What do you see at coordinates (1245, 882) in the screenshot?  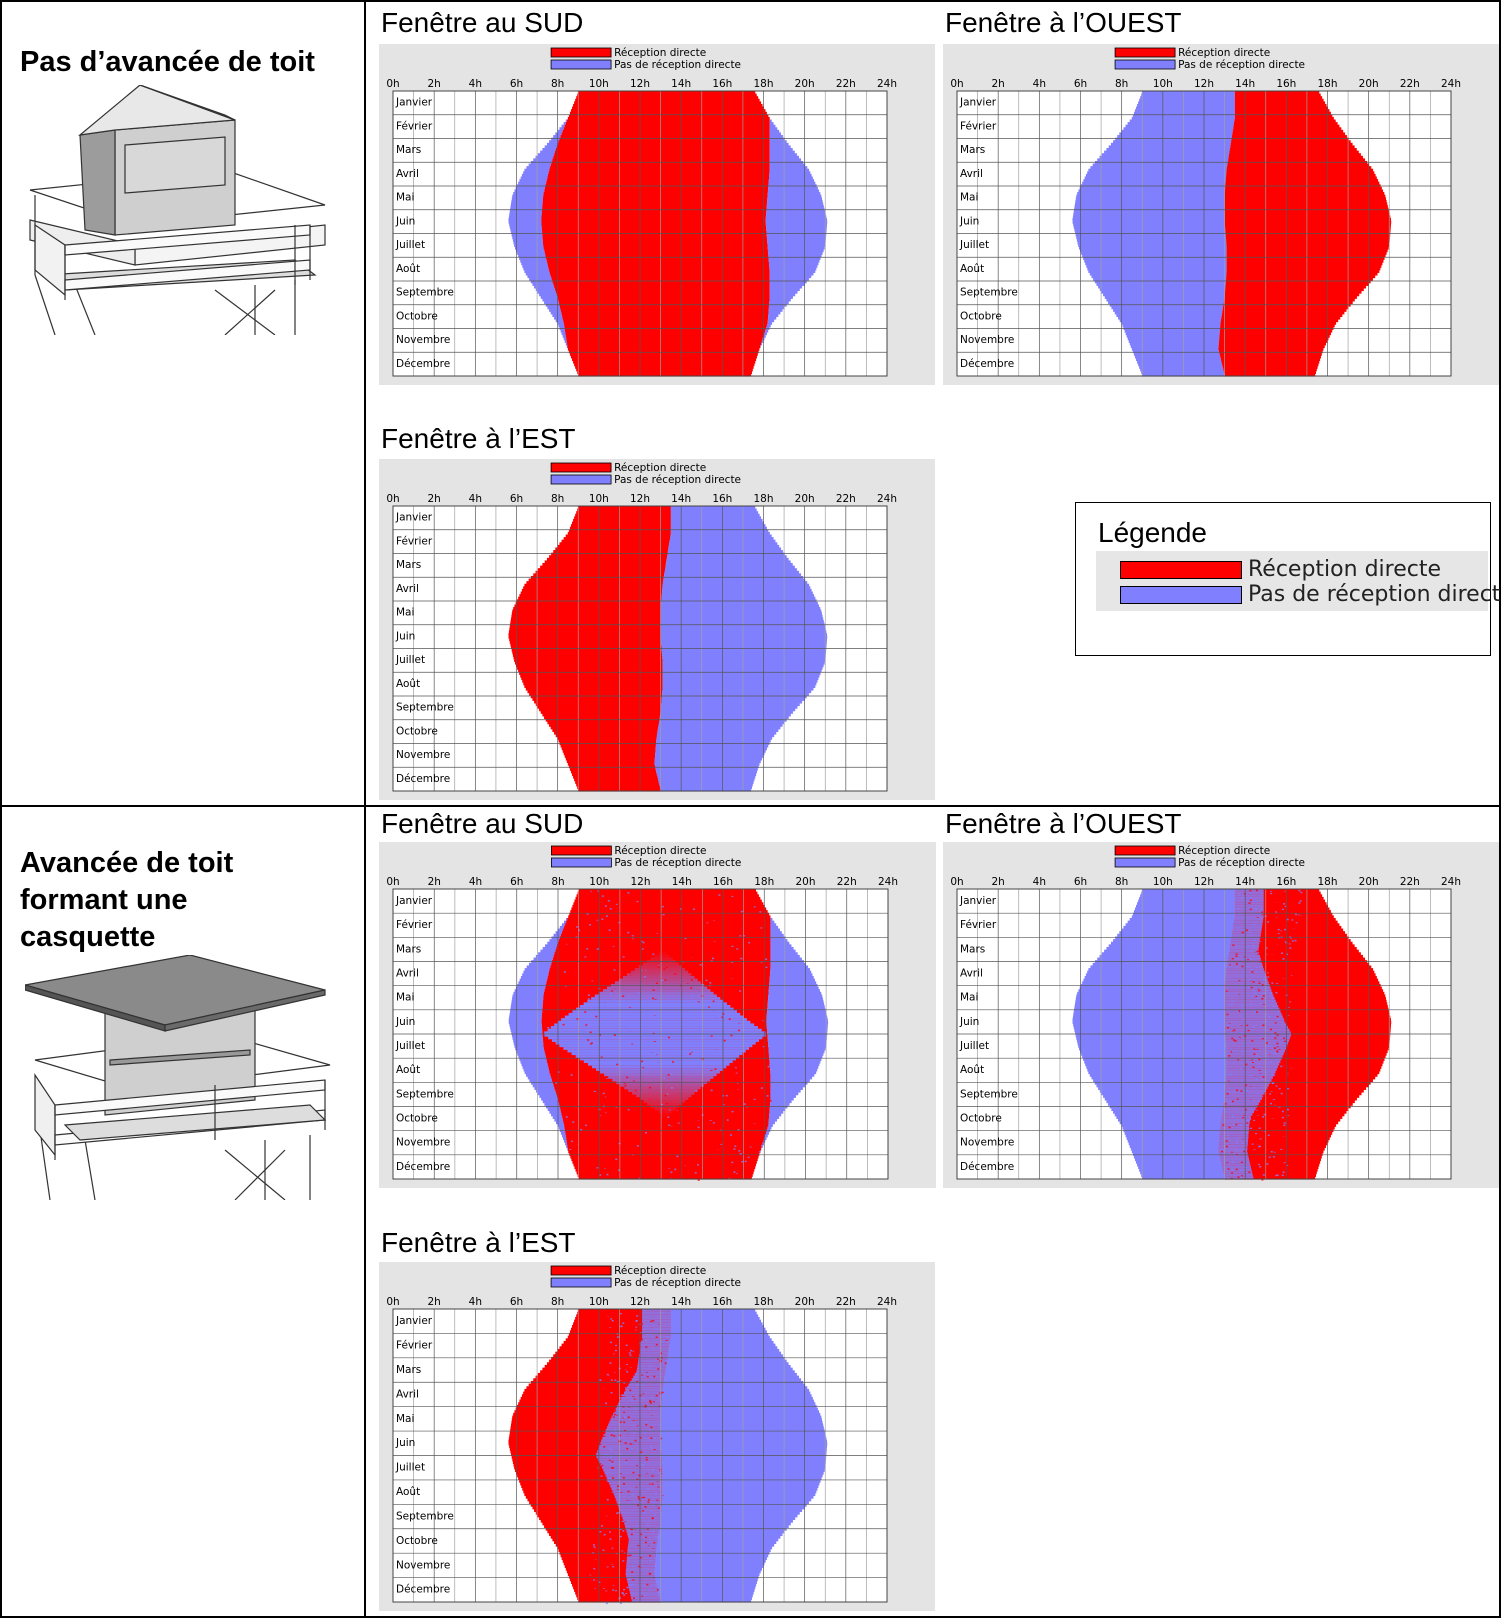 I see `x-tick-label: 14h` at bounding box center [1245, 882].